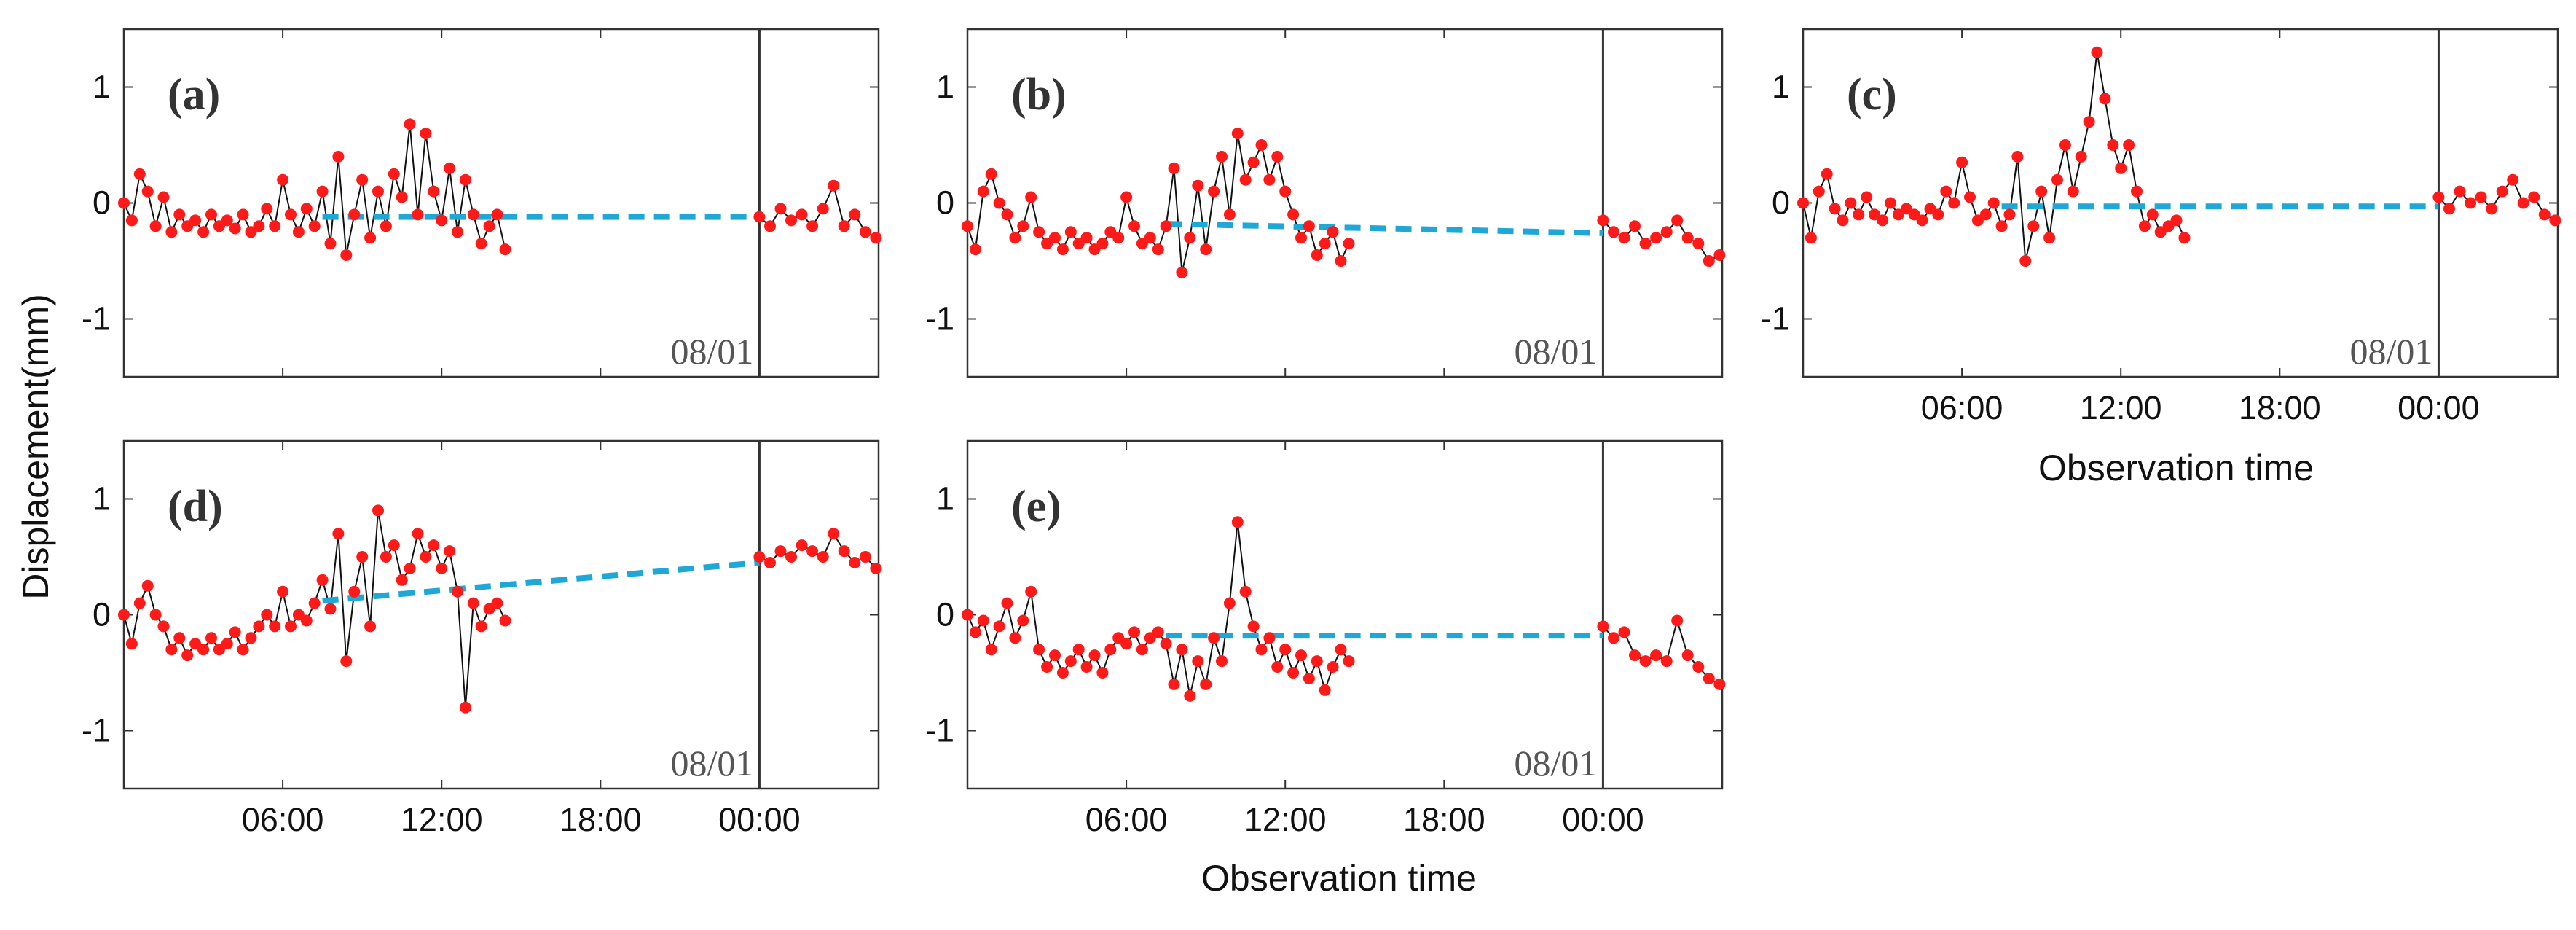  Describe the element at coordinates (442, 819) in the screenshot. I see `x-tick-label: 12:00` at that location.